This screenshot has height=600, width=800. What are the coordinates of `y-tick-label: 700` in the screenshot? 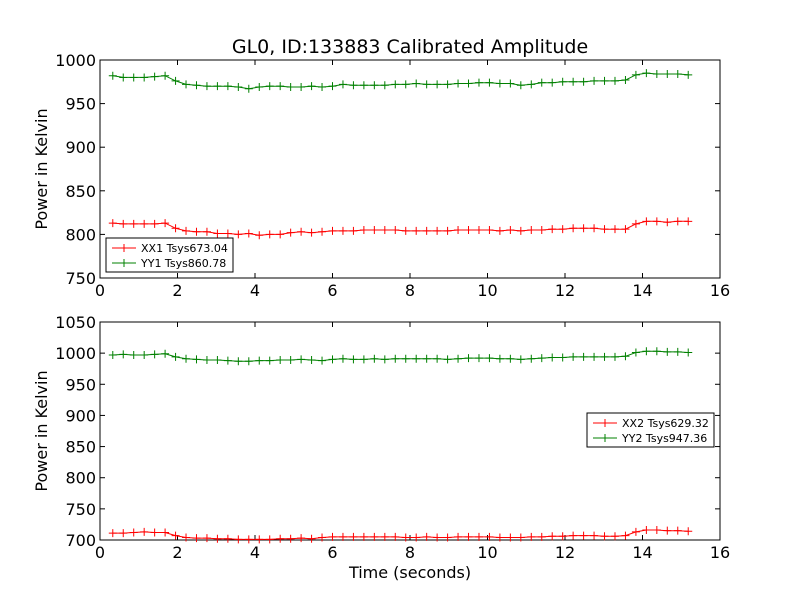 It's located at (80, 540).